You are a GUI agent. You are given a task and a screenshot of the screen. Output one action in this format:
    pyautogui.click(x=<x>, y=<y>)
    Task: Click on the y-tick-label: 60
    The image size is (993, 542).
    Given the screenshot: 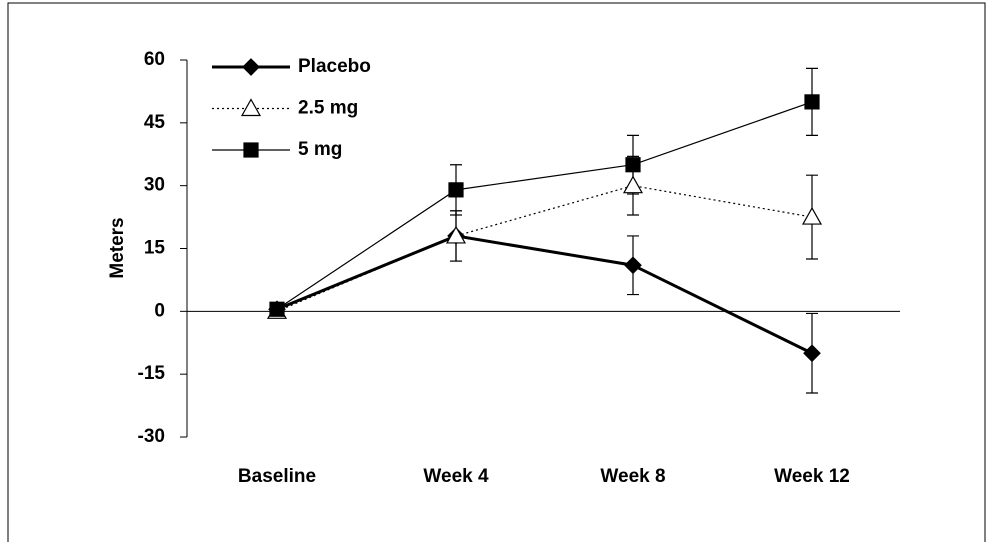 What is the action you would take?
    pyautogui.click(x=154, y=59)
    